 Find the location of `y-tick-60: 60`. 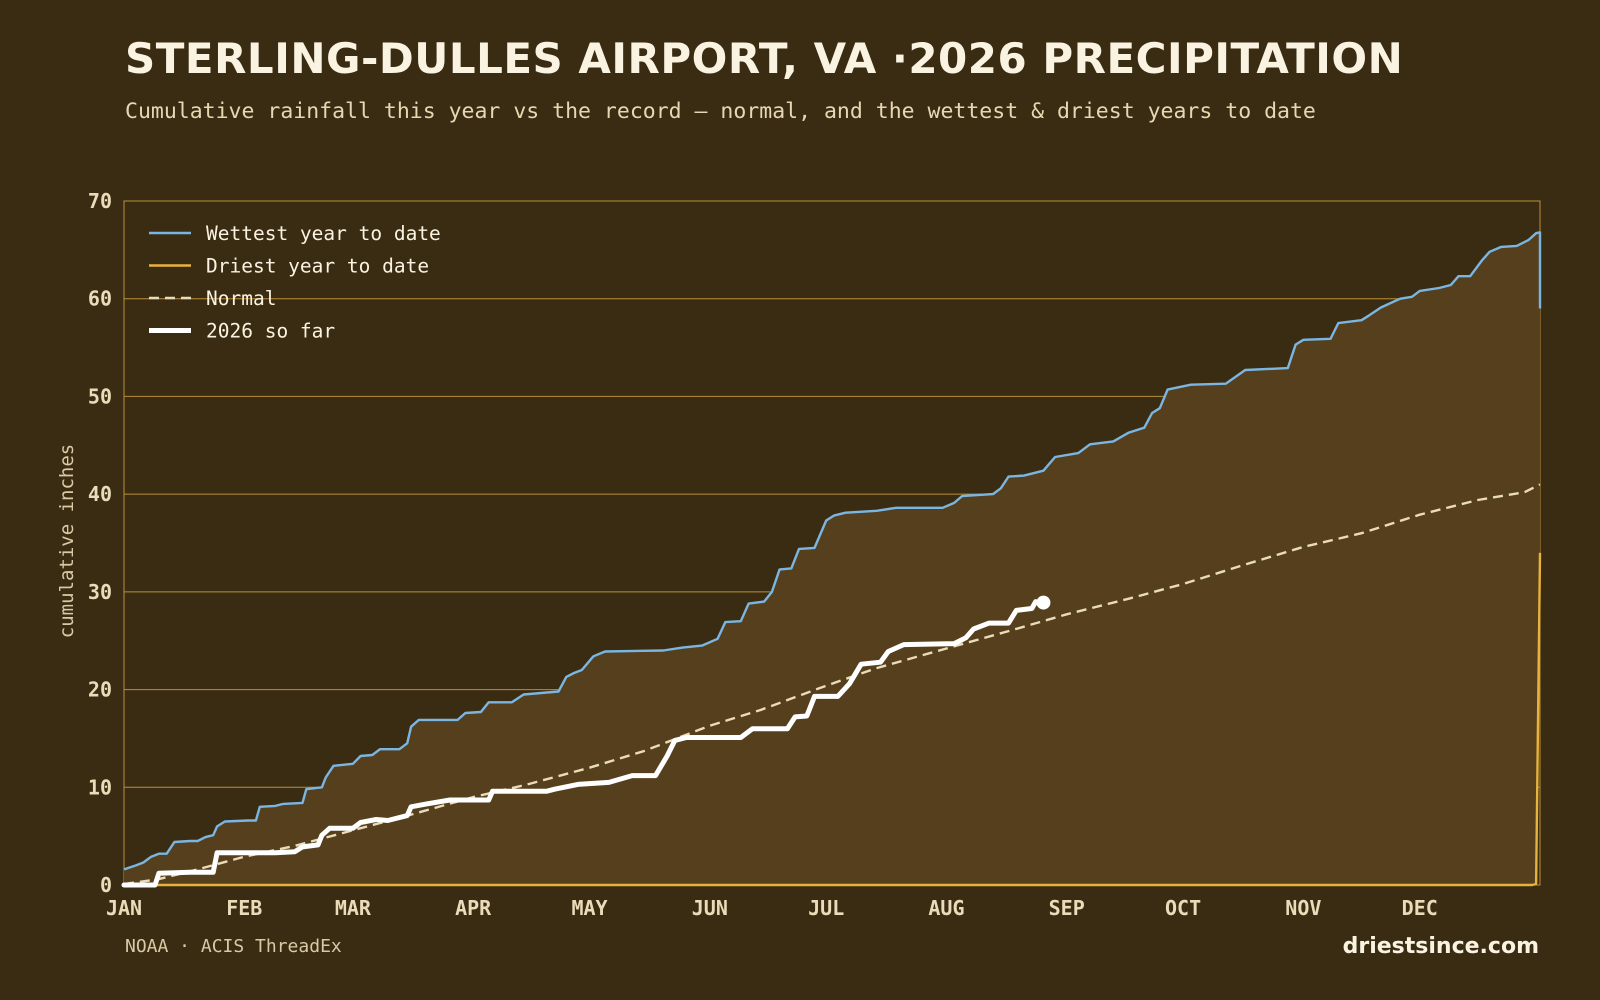

y-tick-60: 60 is located at coordinates (100, 299).